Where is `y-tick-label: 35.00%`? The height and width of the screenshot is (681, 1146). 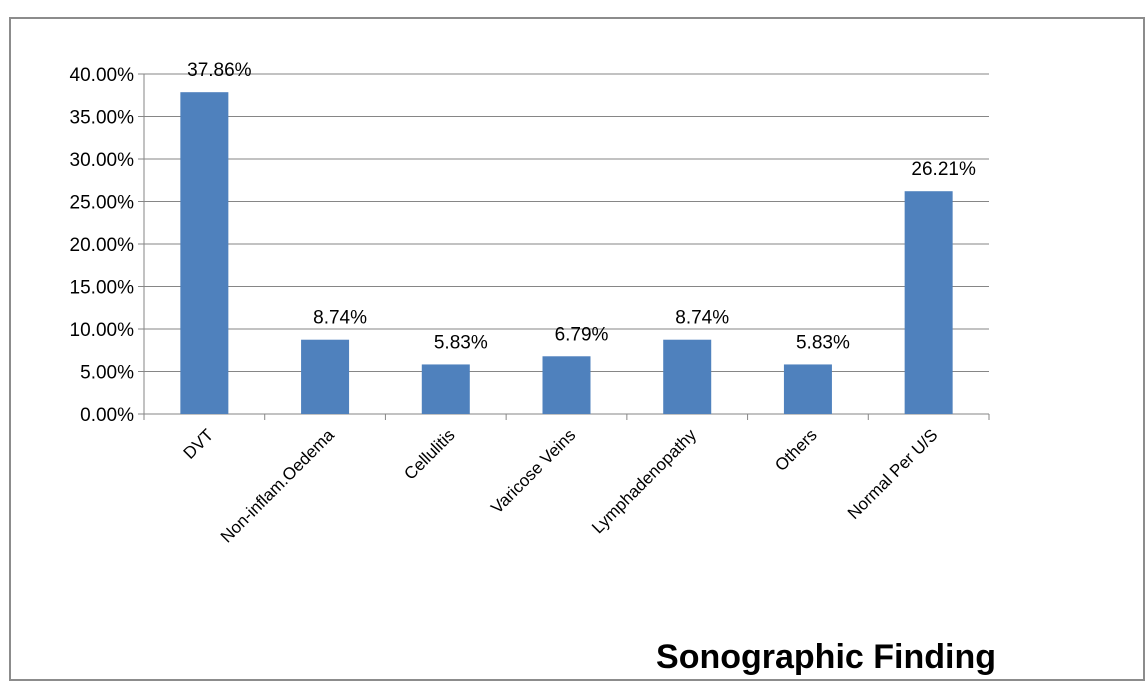
y-tick-label: 35.00% is located at coordinates (102, 118).